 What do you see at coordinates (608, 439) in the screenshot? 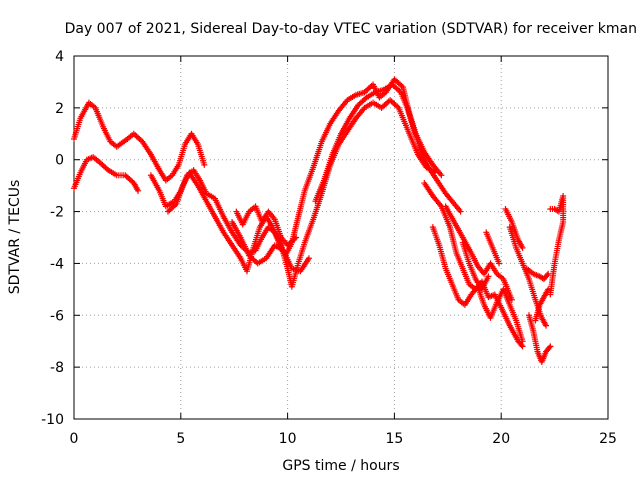
I see `x-tick-label: 25` at bounding box center [608, 439].